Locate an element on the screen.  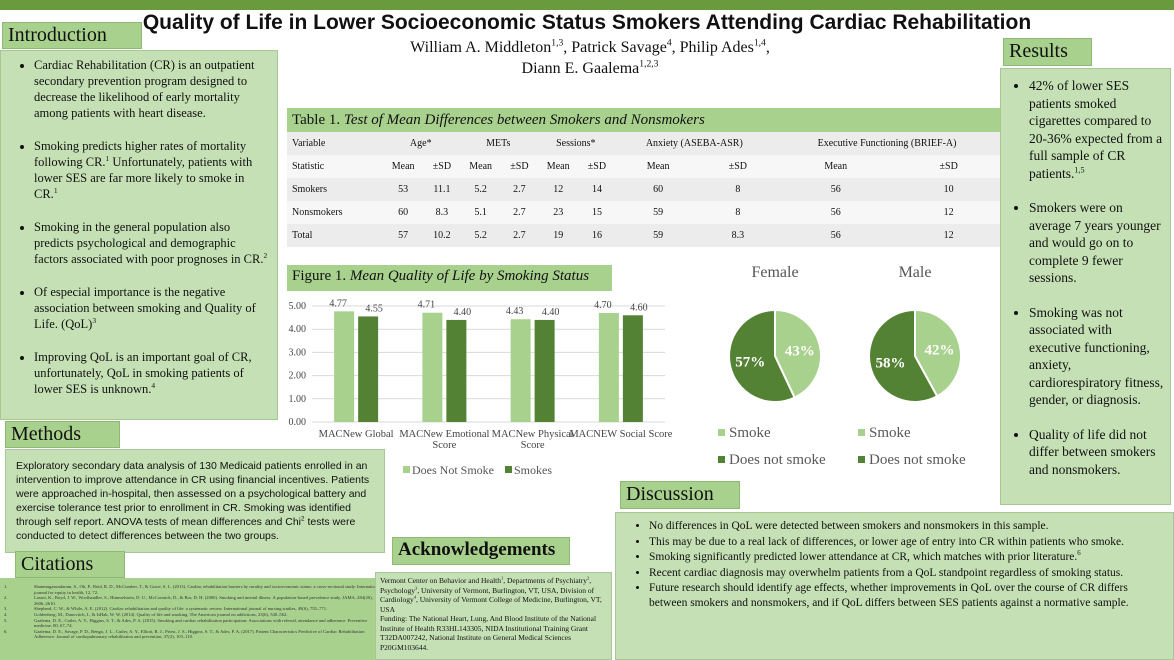
y-tick-label: 1.00 is located at coordinates (298, 399).